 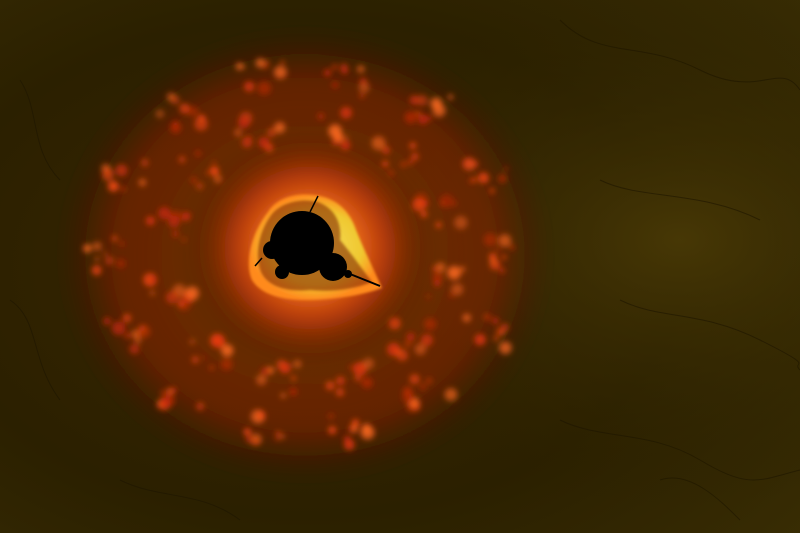 What do you see at coordinates (362, 279) in the screenshot?
I see `antenna` at bounding box center [362, 279].